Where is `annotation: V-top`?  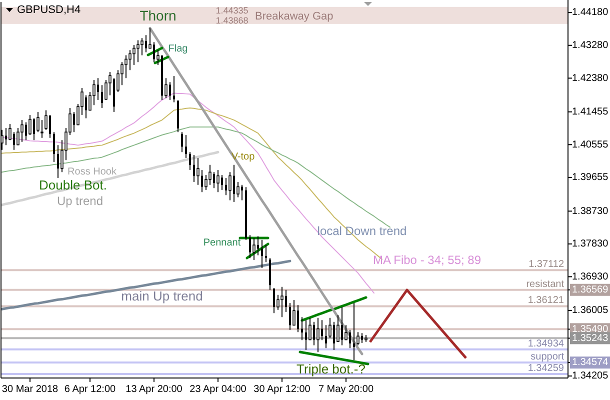 annotation: V-top is located at coordinates (243, 157).